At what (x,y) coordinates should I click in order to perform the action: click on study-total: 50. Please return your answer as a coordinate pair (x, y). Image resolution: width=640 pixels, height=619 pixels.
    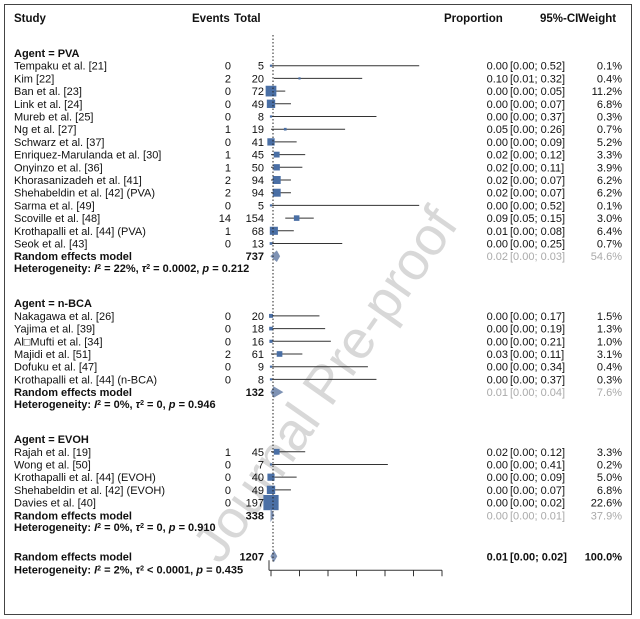
    Looking at the image, I should click on (258, 168).